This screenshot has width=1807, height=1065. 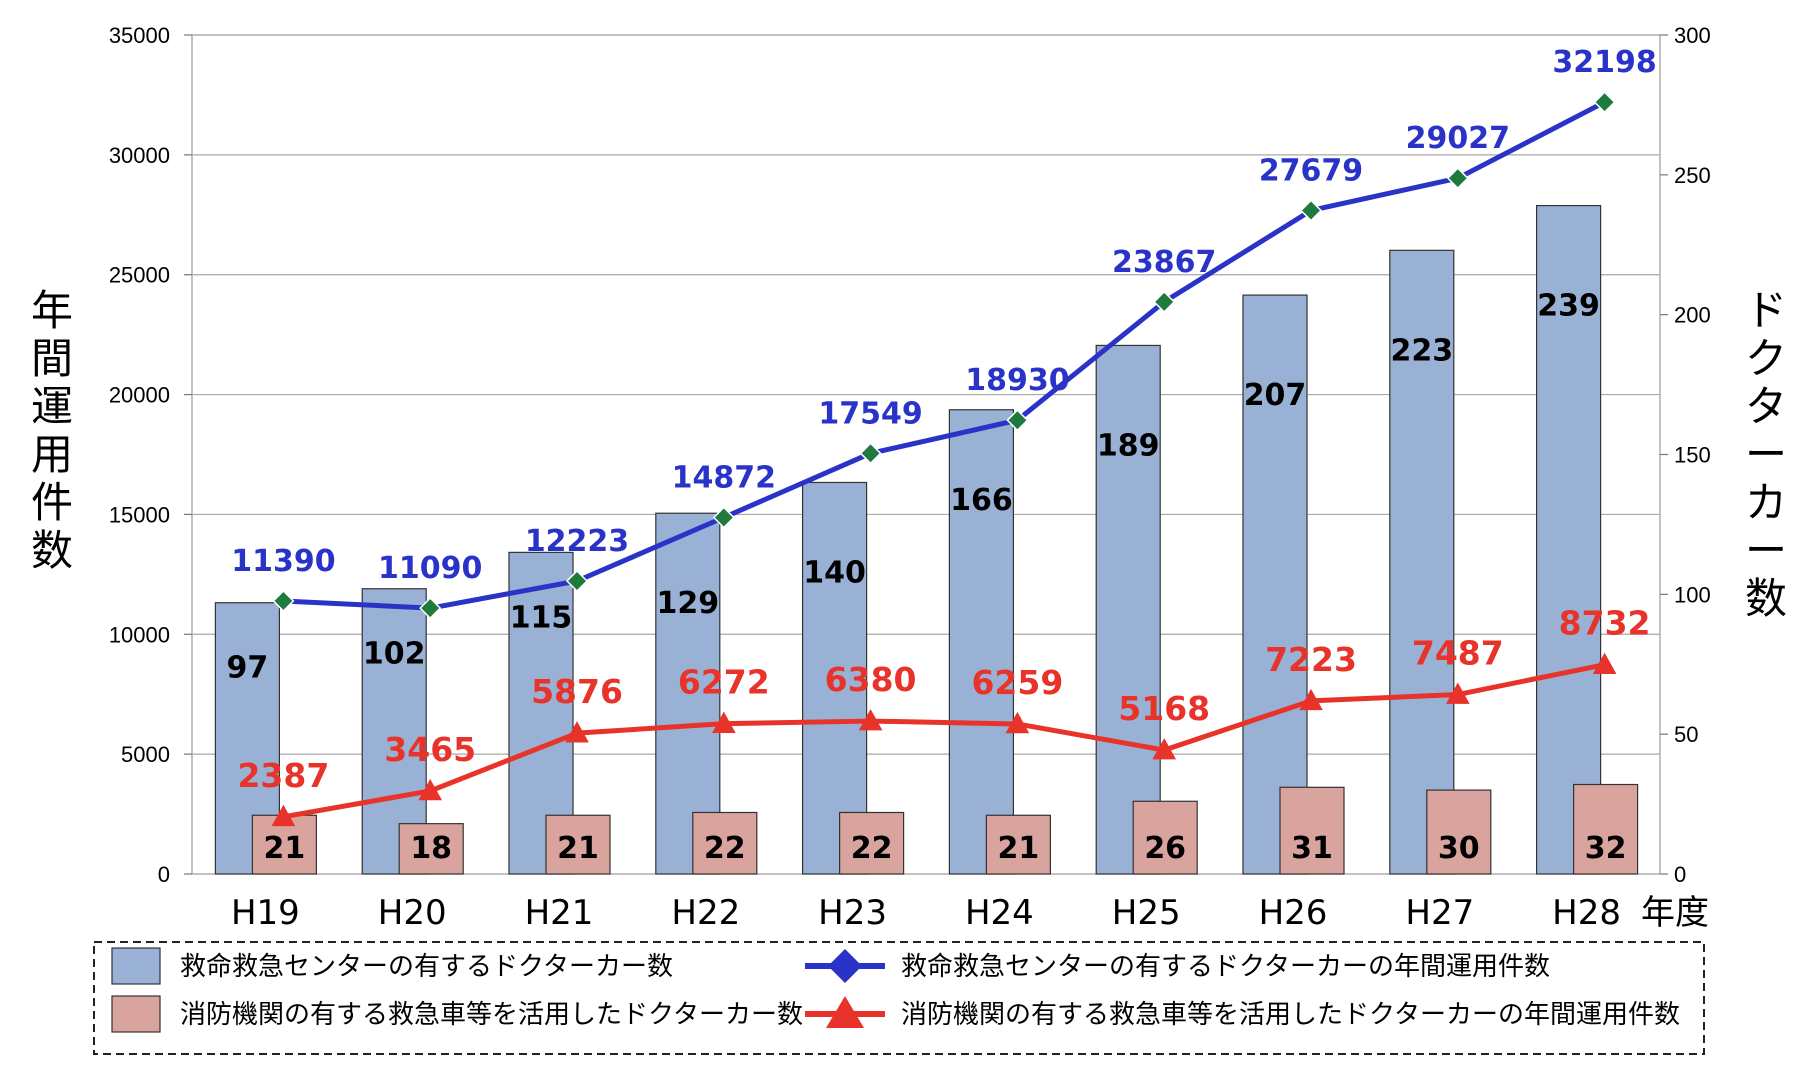 I want to click on legend-box, so click(x=899, y=998).